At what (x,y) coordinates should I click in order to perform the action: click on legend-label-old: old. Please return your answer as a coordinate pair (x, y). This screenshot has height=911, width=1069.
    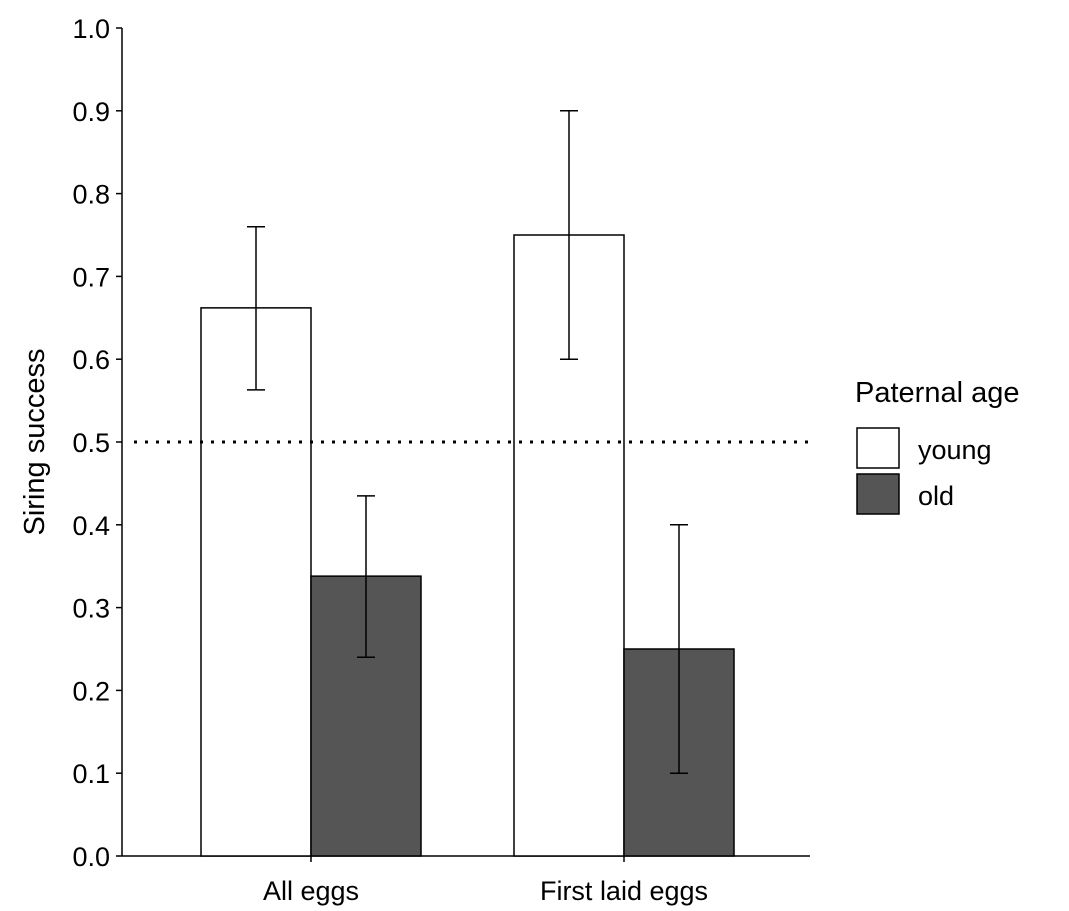
    Looking at the image, I should click on (936, 496).